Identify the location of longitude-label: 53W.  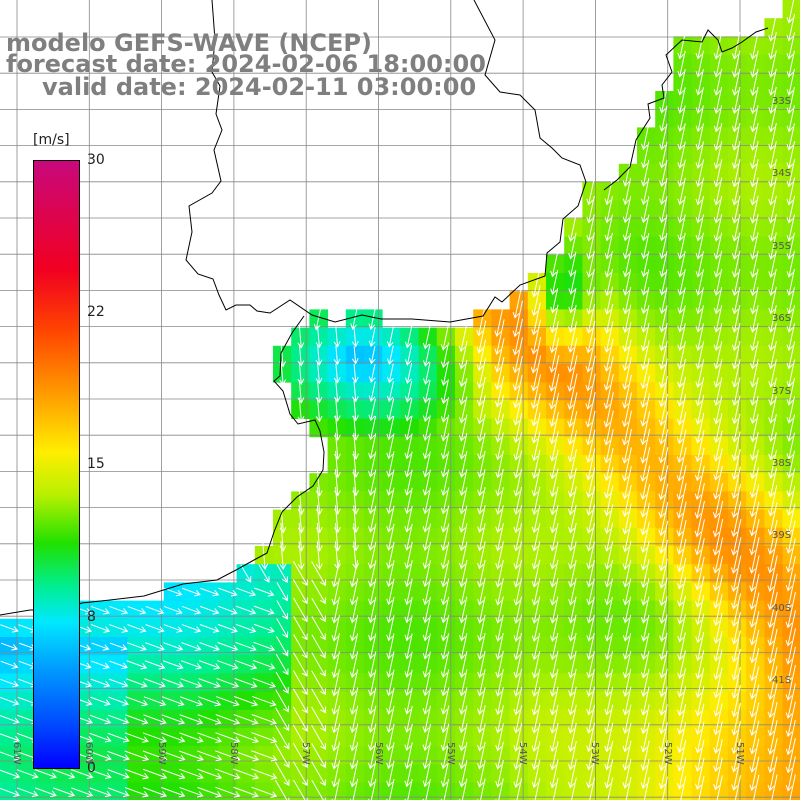
(595, 753).